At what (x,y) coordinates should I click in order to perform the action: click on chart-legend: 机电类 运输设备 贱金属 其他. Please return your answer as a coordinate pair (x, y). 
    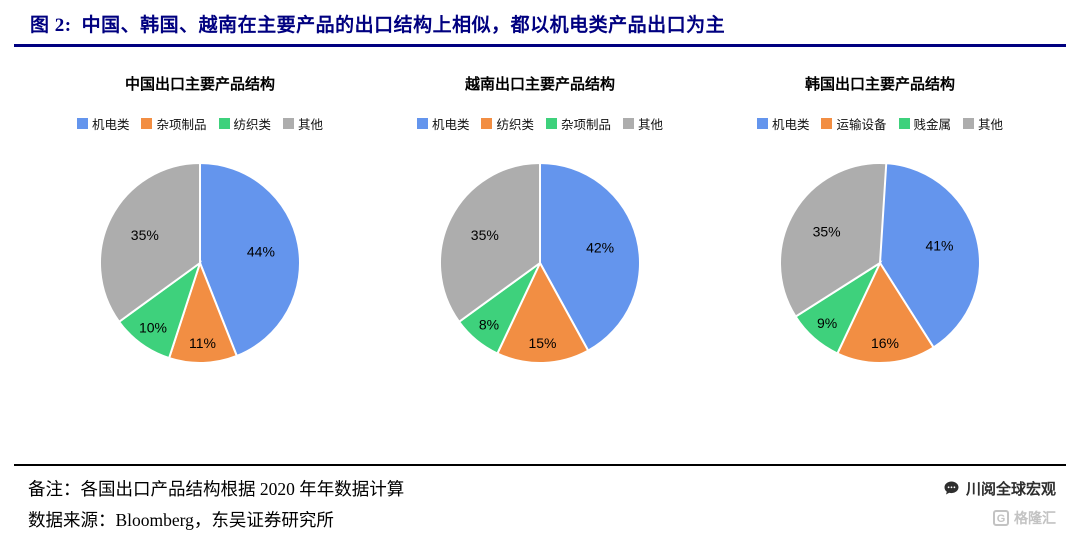
    Looking at the image, I should click on (879, 123).